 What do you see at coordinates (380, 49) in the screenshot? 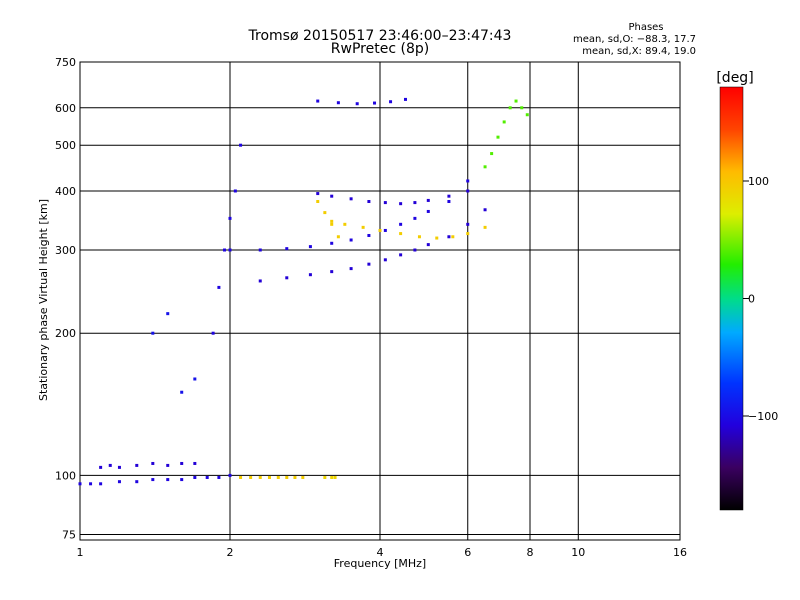
I see `chart-title-line2: RwPretec (8p)` at bounding box center [380, 49].